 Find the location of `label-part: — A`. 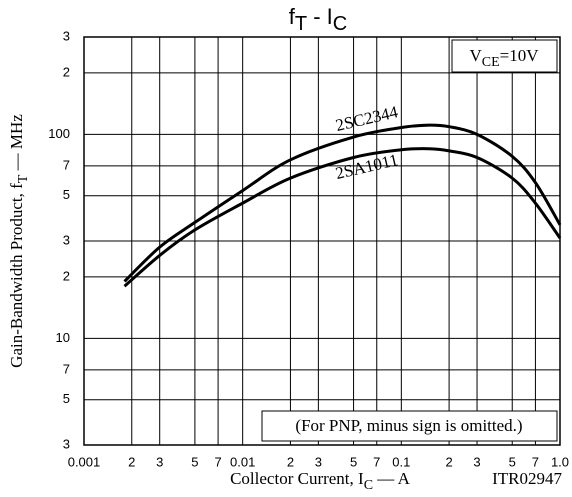

label-part: — A is located at coordinates (392, 478).